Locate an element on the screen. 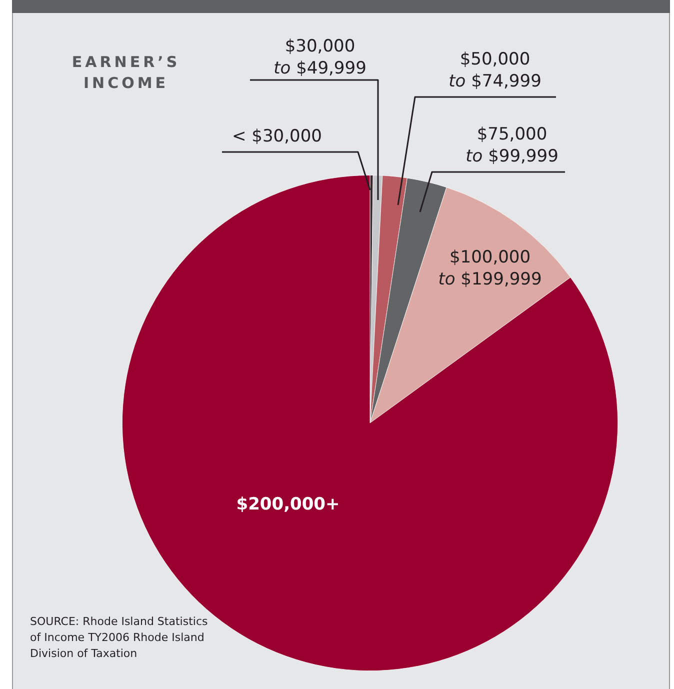 Image resolution: width=674 pixels, height=689 pixels. source-note: SOURCE: Rhode Island Statistics of Income TY2006 Rhode Island Division of Taxation is located at coordinates (119, 637).